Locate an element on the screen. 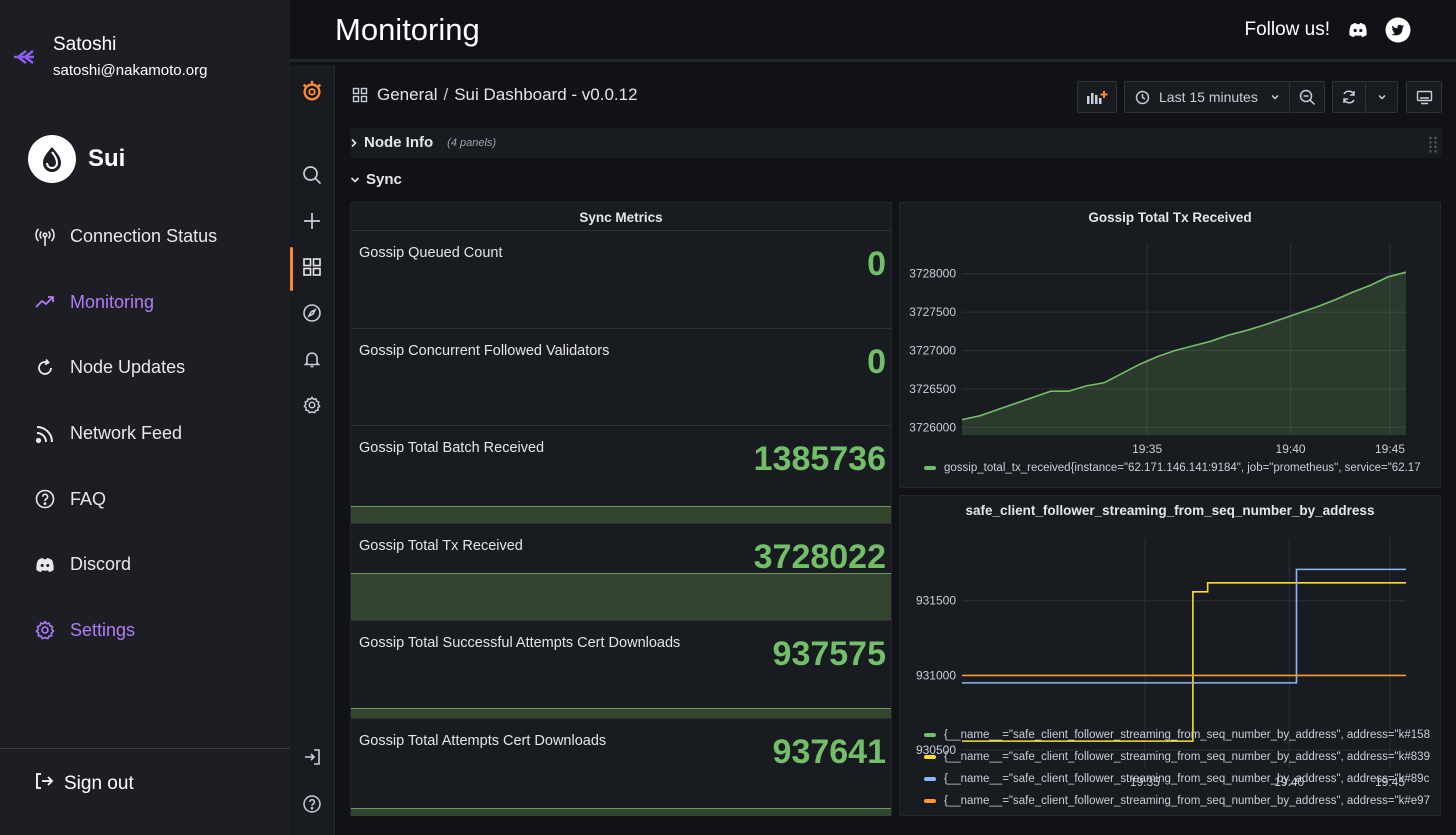 The width and height of the screenshot is (1456, 835). node-info-row-background is located at coordinates (896, 143).